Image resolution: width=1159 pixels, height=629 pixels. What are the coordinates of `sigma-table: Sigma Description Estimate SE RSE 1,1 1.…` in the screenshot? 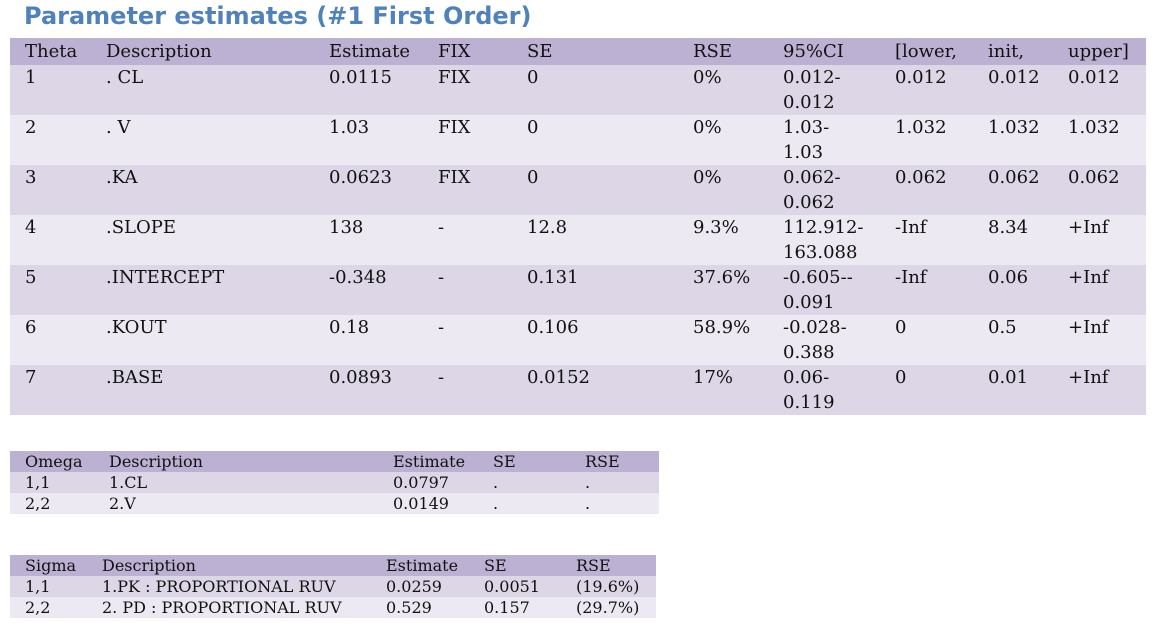 It's located at (333, 586).